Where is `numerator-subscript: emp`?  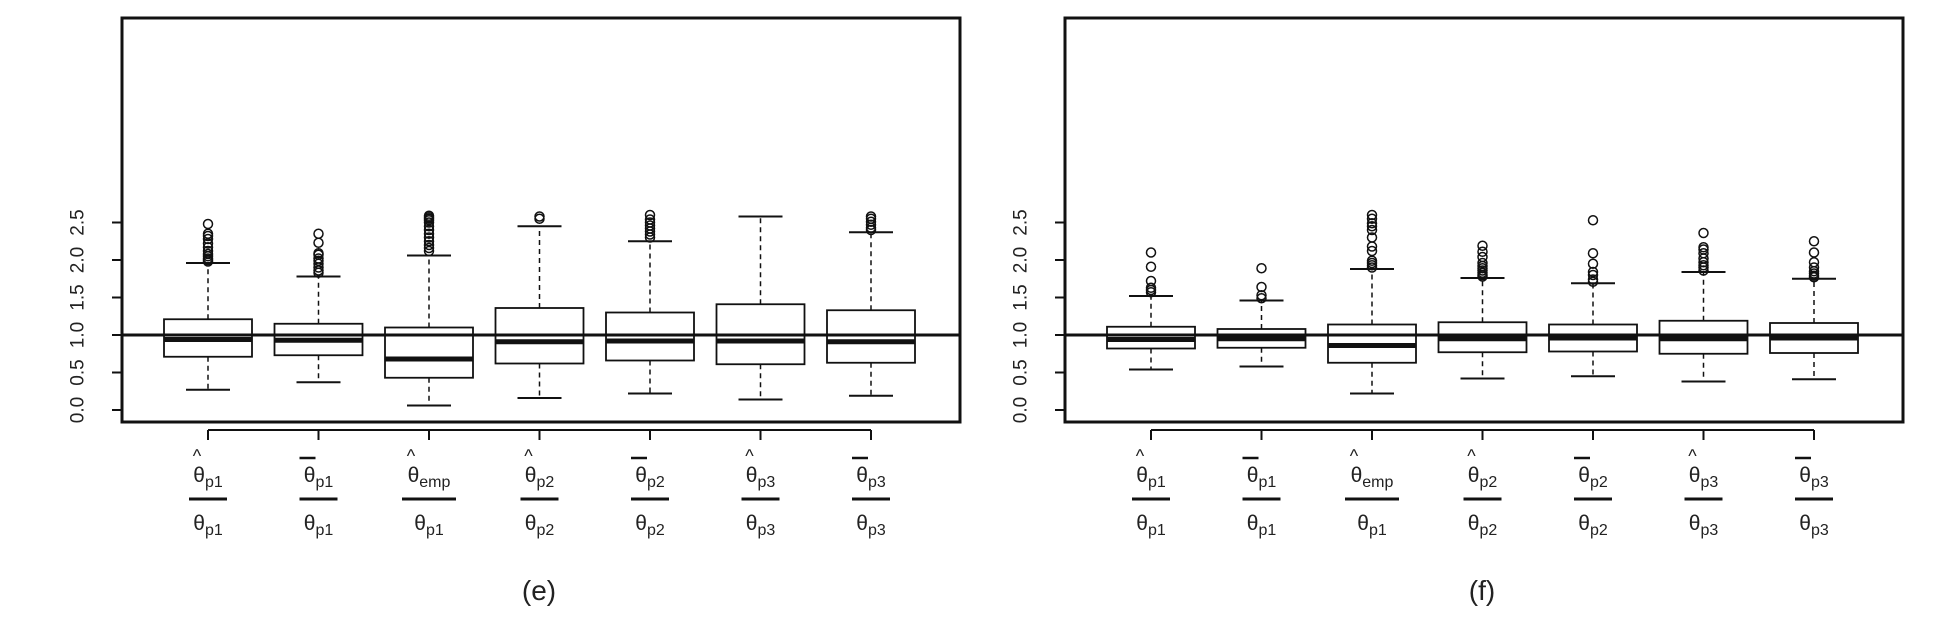
numerator-subscript: emp is located at coordinates (434, 482).